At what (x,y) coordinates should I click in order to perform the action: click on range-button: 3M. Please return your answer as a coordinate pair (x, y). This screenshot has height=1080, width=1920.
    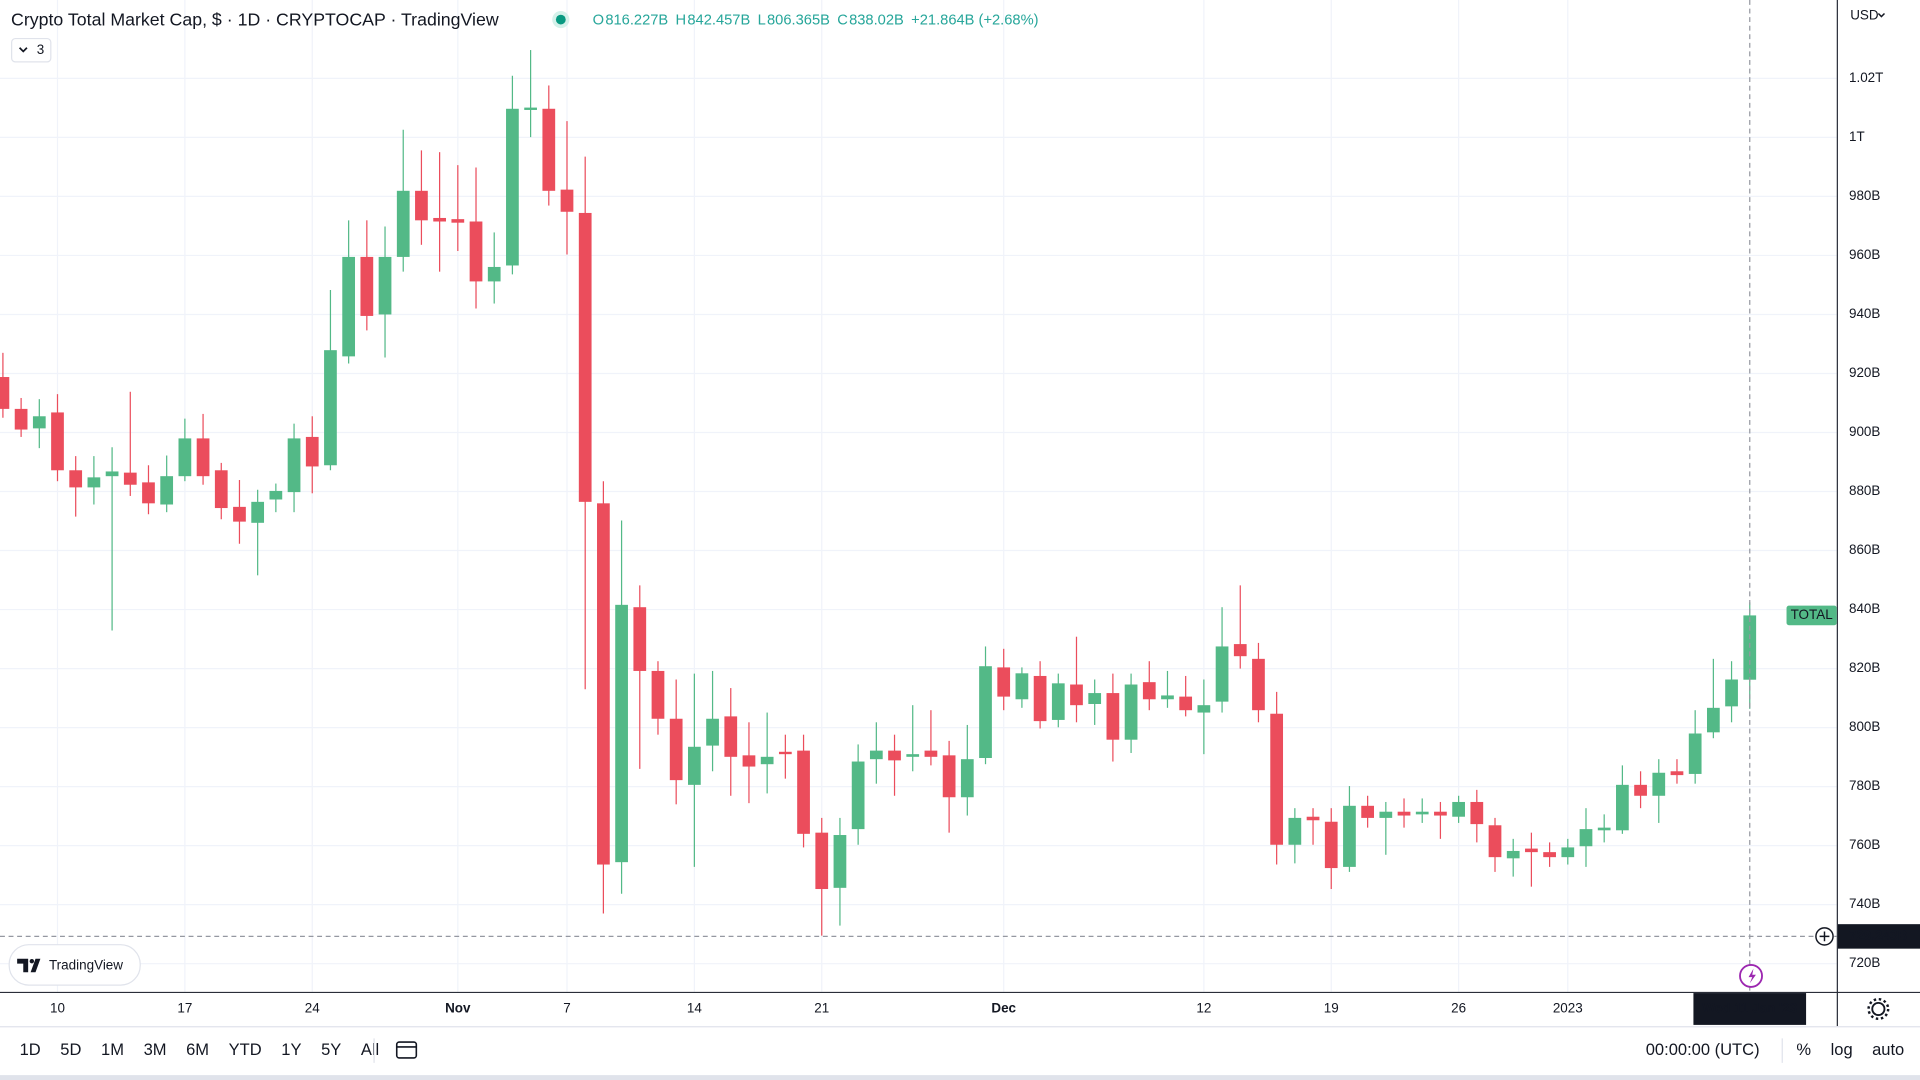
    Looking at the image, I should click on (155, 1049).